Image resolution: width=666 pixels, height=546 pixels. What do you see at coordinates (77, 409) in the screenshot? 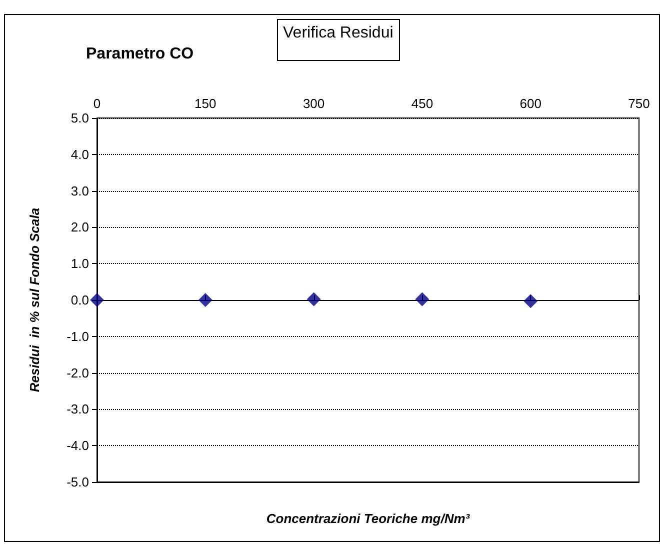
I see `y-tick-label: -3.0` at bounding box center [77, 409].